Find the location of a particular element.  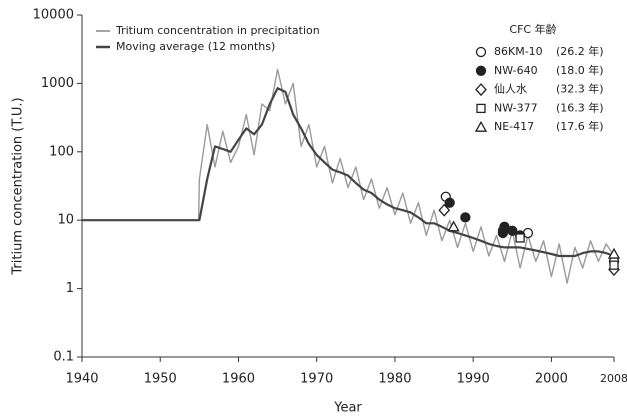

legend-label: 86KM-10 is located at coordinates (518, 51).